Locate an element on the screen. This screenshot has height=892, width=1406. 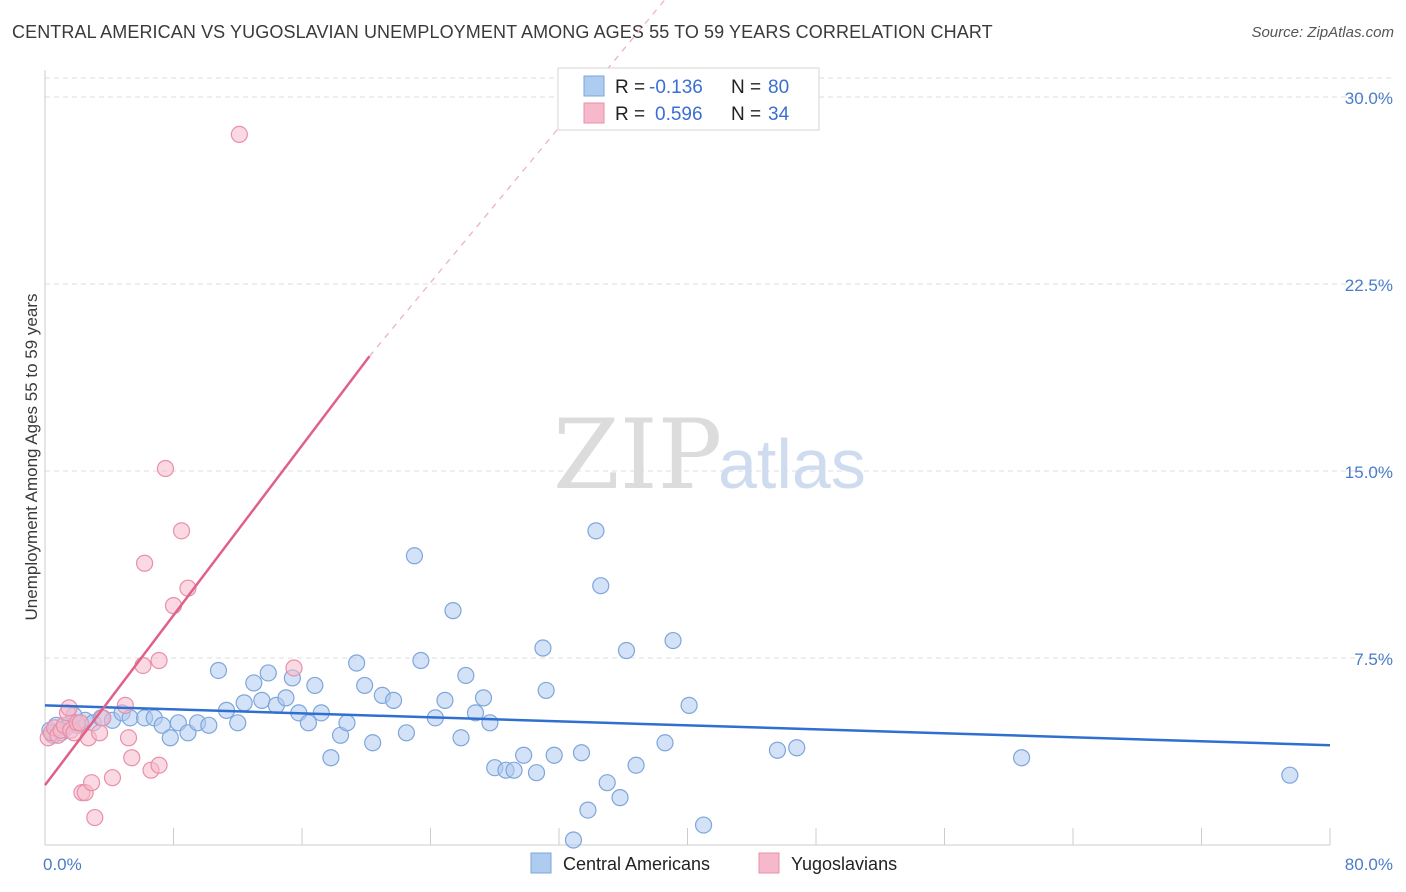
legend-r-value: -0.136 is located at coordinates (676, 87).